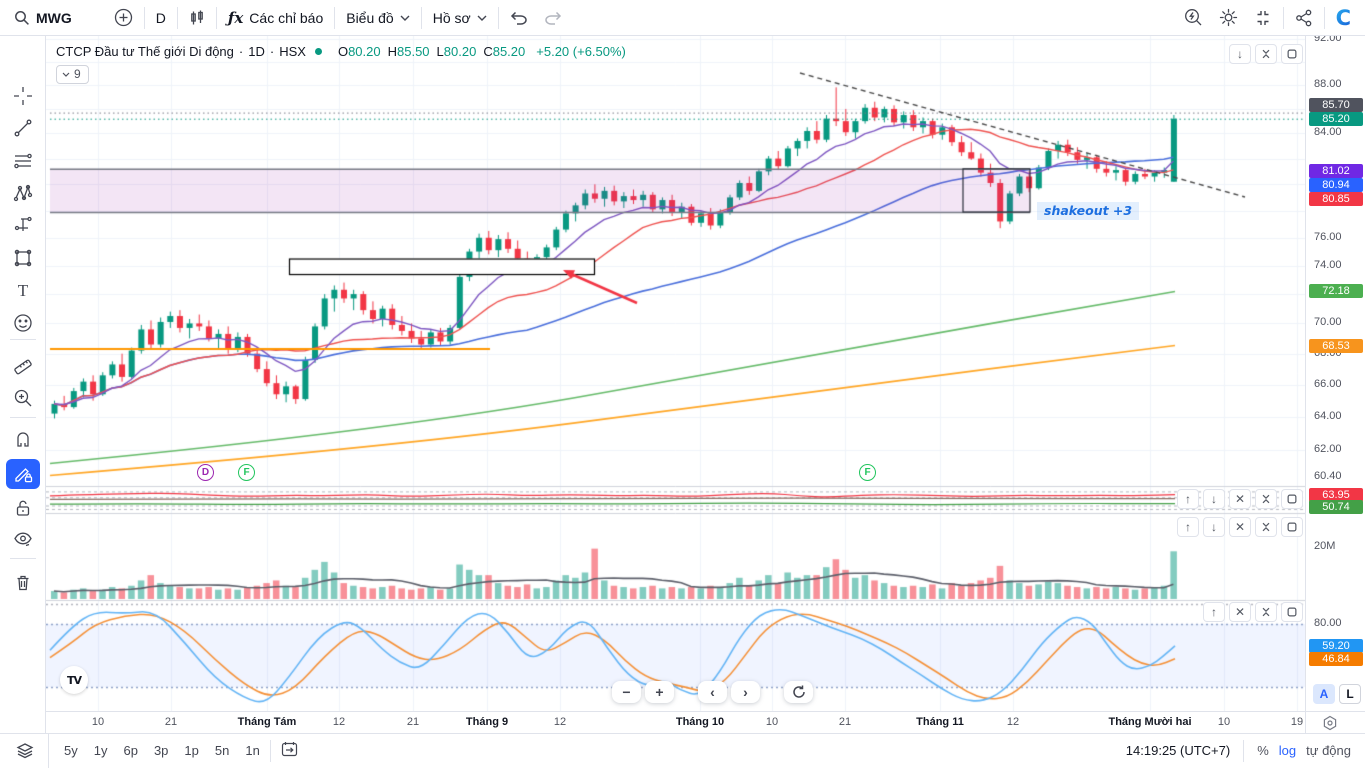 This screenshot has height=768, width=1365. What do you see at coordinates (161, 750) in the screenshot?
I see `range-button-3p: 3p` at bounding box center [161, 750].